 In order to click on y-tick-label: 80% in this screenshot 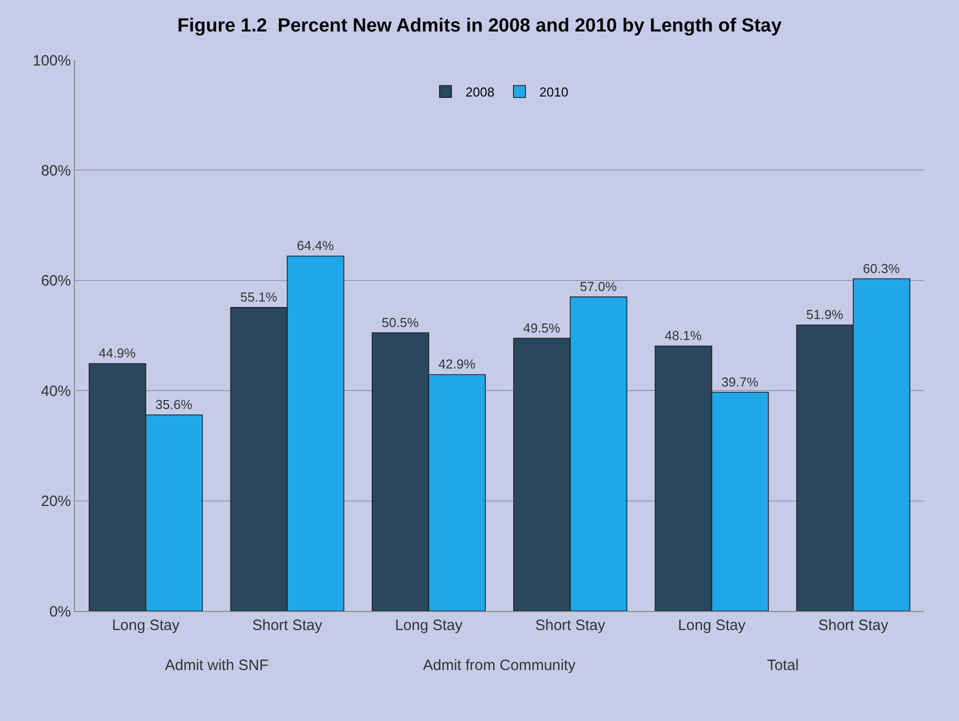, I will do `click(55, 171)`.